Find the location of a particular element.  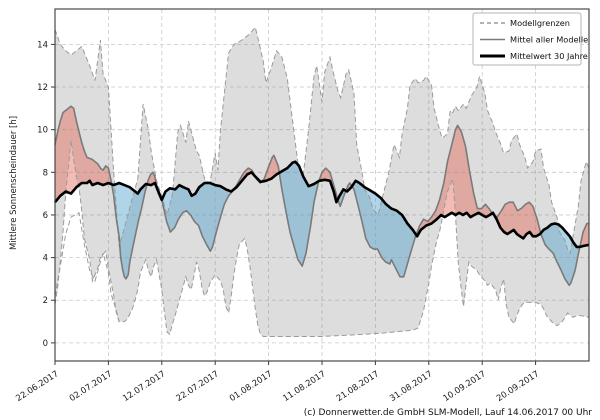

y-tick-label: 8 is located at coordinates (45, 173).